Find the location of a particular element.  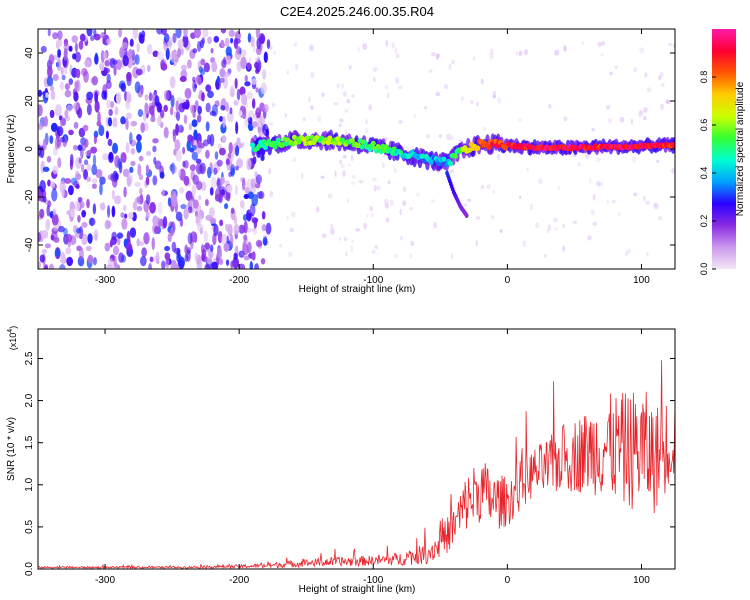

snr-scale-suffix: ) is located at coordinates (13, 327).